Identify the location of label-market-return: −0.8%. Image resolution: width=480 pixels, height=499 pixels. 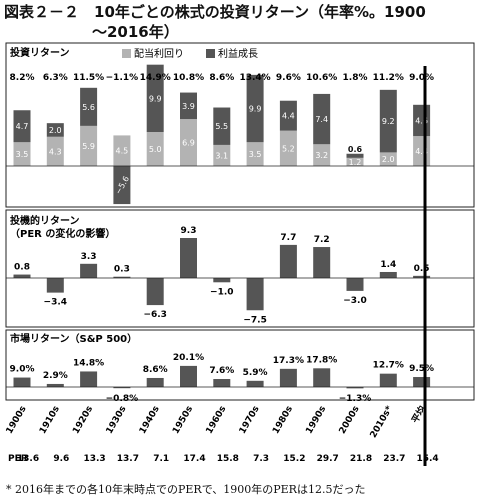
(122, 399).